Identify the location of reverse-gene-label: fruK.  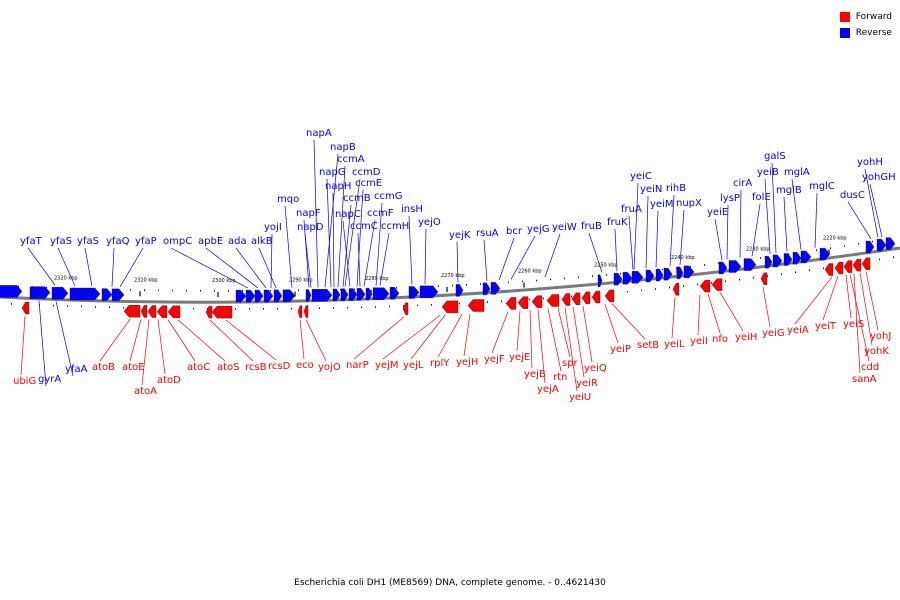
(617, 222).